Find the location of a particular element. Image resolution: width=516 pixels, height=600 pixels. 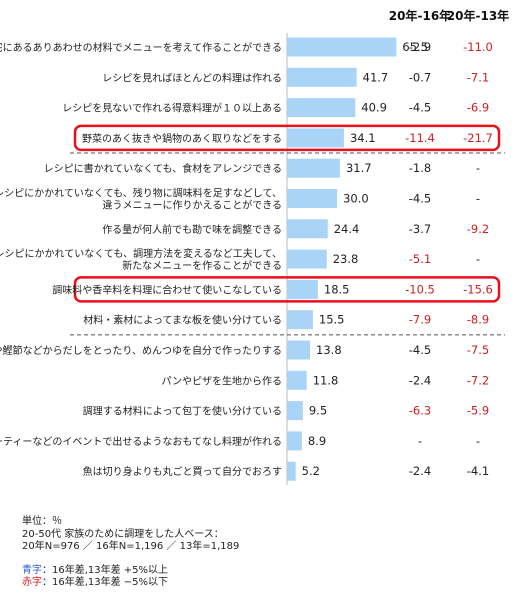

diff-16-label: -6.3 is located at coordinates (420, 411).